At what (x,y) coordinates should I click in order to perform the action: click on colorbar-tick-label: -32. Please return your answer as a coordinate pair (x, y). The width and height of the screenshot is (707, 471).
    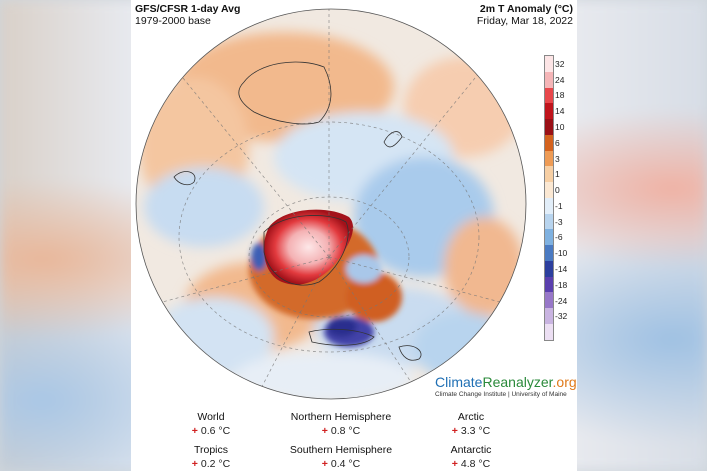
    Looking at the image, I should click on (561, 316).